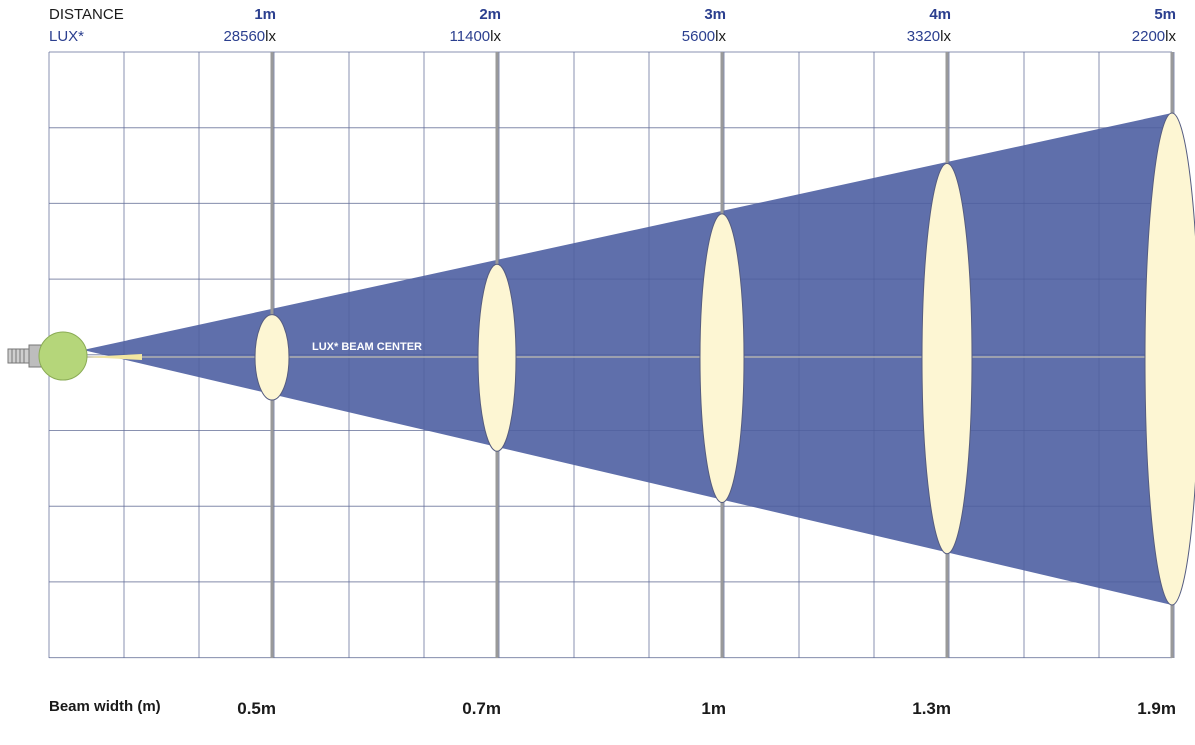 The image size is (1195, 745). I want to click on lux-number: 28560, so click(244, 36).